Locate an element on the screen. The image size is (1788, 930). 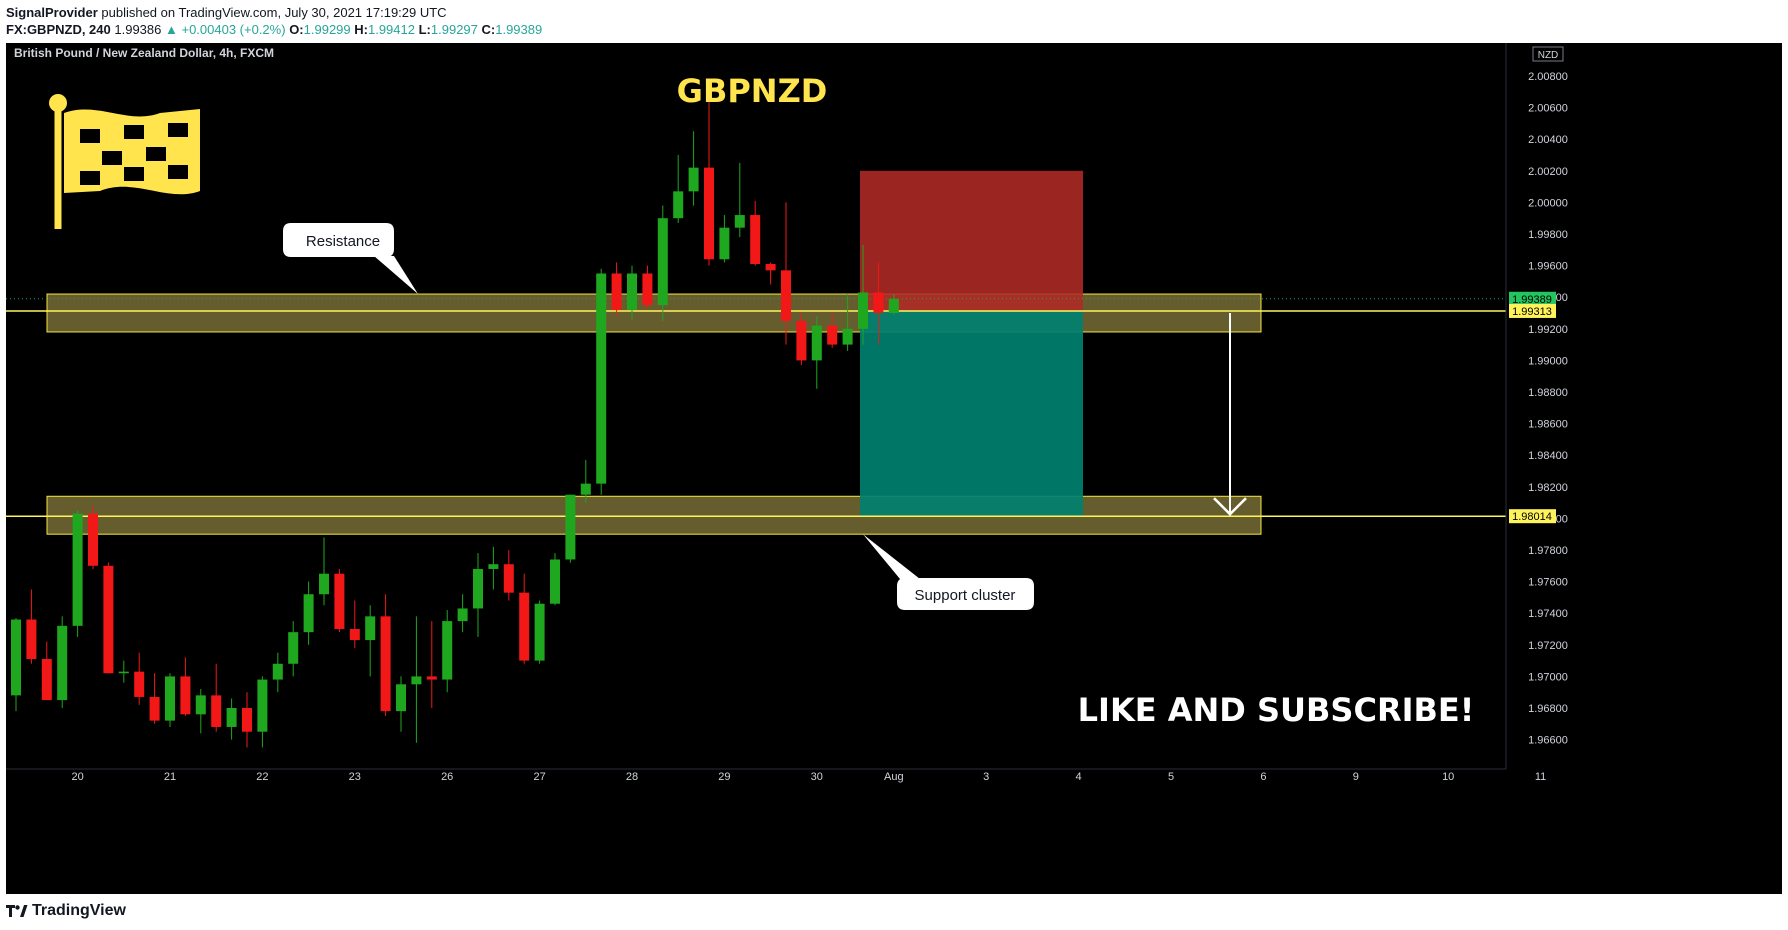
price-tag-target-box is located at coordinates (1532, 516).